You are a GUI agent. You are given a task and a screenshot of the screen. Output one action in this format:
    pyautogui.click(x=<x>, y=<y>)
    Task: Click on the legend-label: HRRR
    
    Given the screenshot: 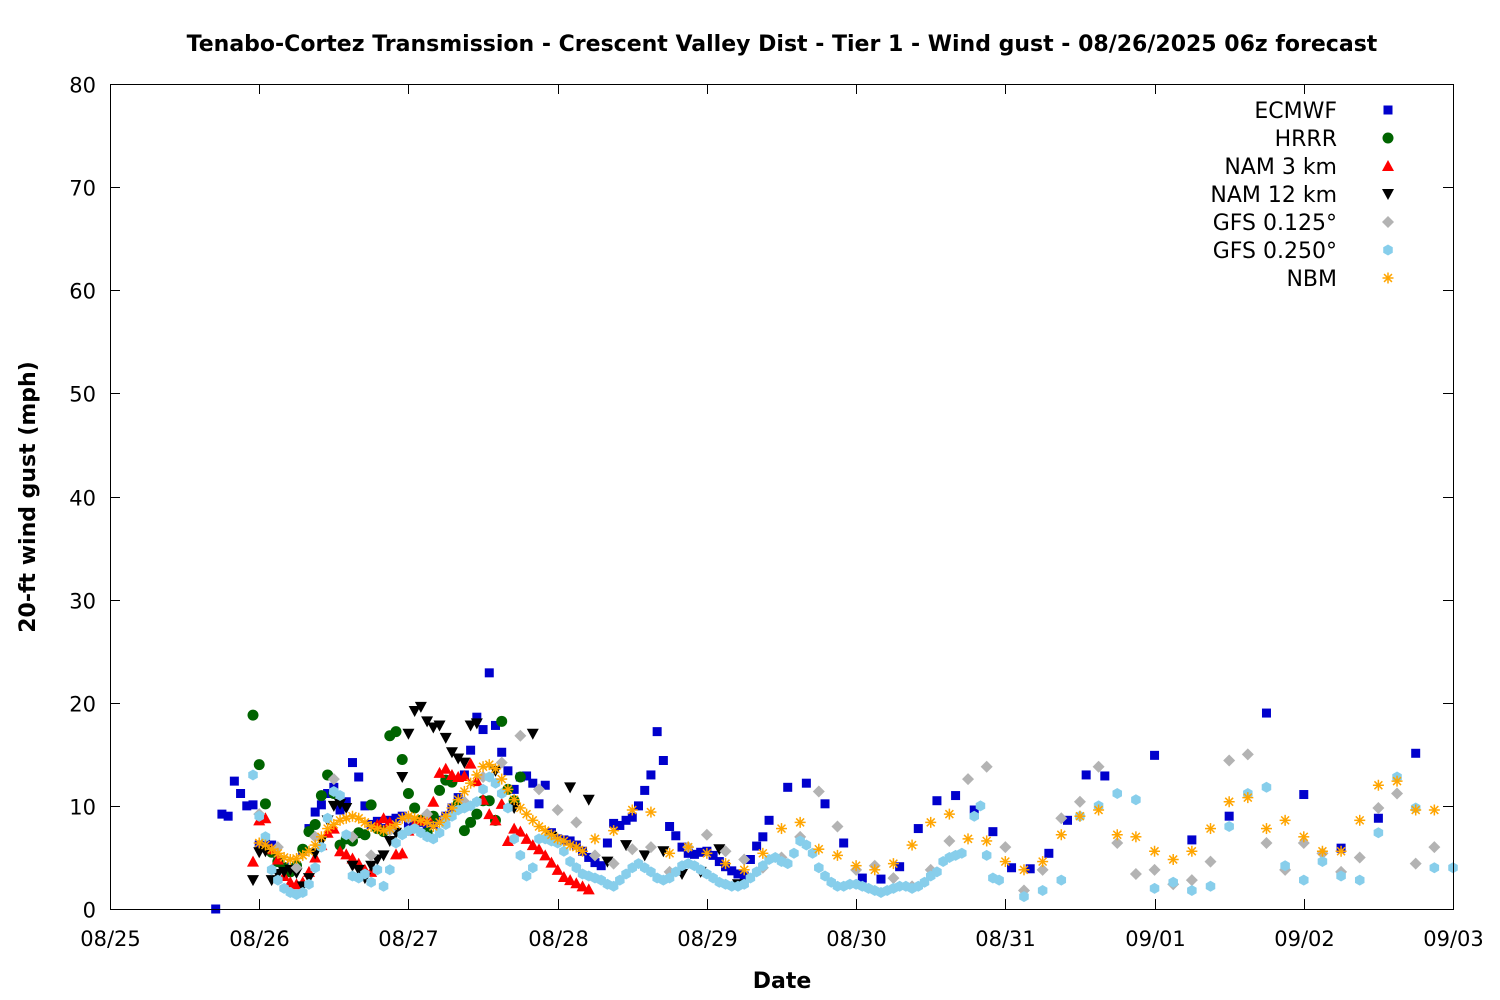 What is the action you would take?
    pyautogui.click(x=1306, y=139)
    